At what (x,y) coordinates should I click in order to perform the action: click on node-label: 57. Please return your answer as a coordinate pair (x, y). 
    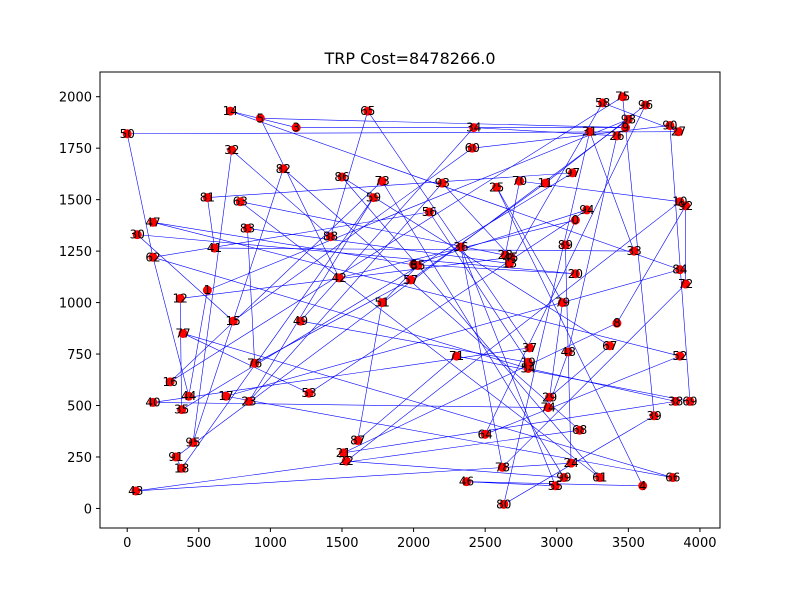
    Looking at the image, I should click on (410, 280).